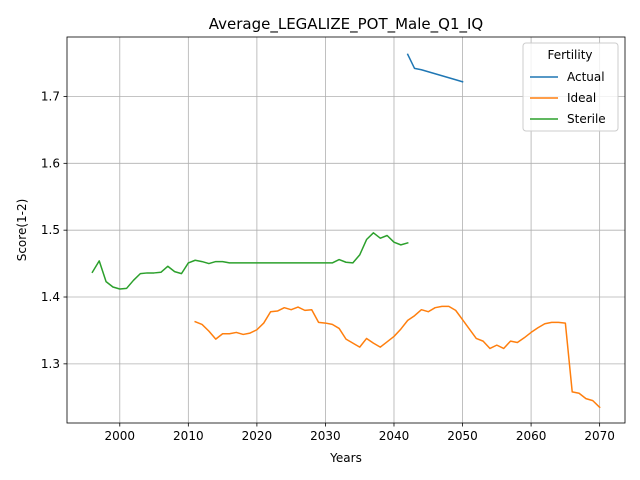 The height and width of the screenshot is (480, 640). What do you see at coordinates (120, 436) in the screenshot?
I see `x-tick-label: 2000` at bounding box center [120, 436].